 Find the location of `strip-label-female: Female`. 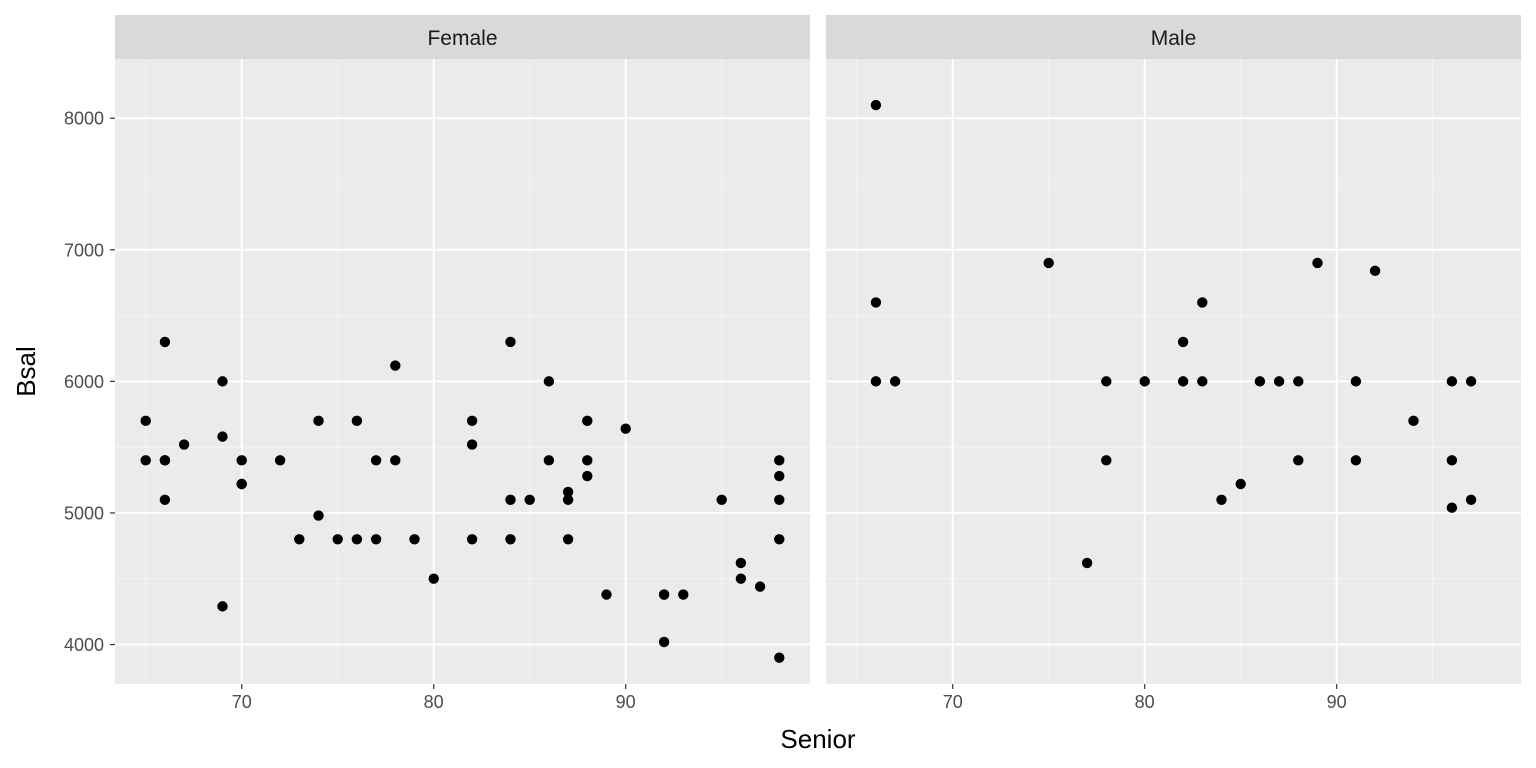

strip-label-female: Female is located at coordinates (462, 38).